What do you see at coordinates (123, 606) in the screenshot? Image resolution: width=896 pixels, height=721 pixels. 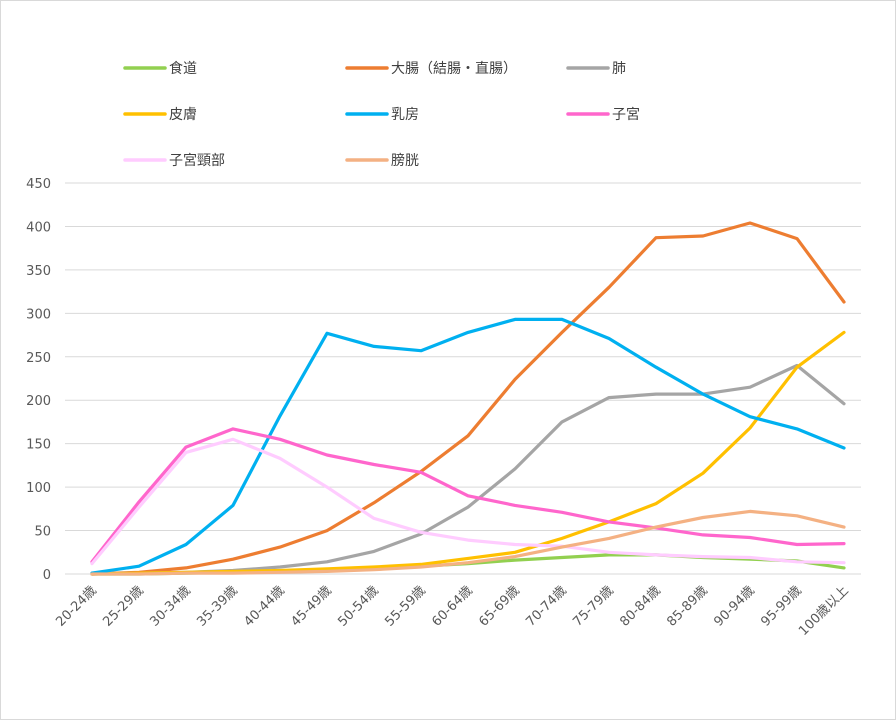 I see `x-tick-label: 25-29歳` at bounding box center [123, 606].